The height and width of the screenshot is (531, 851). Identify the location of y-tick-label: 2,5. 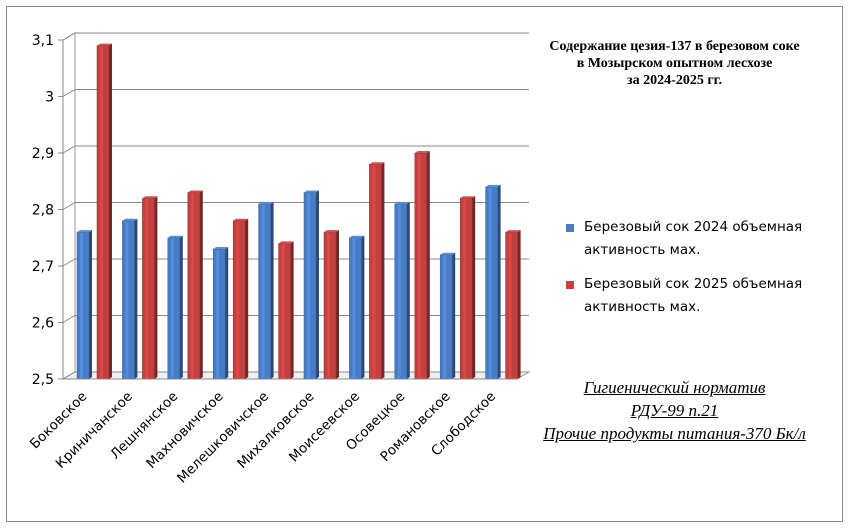
(43, 380).